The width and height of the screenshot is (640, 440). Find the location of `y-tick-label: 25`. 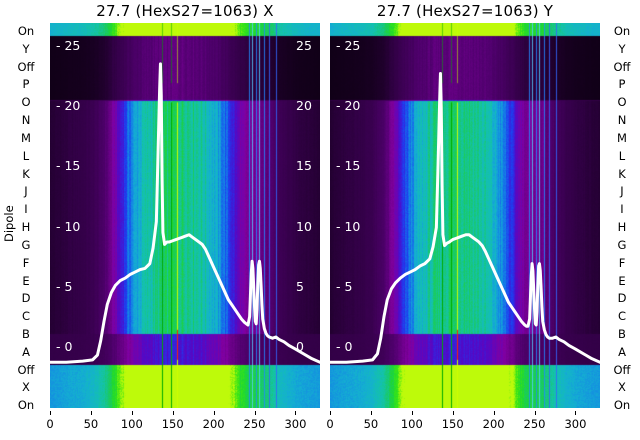

y-tick-label: 25 is located at coordinates (304, 46).